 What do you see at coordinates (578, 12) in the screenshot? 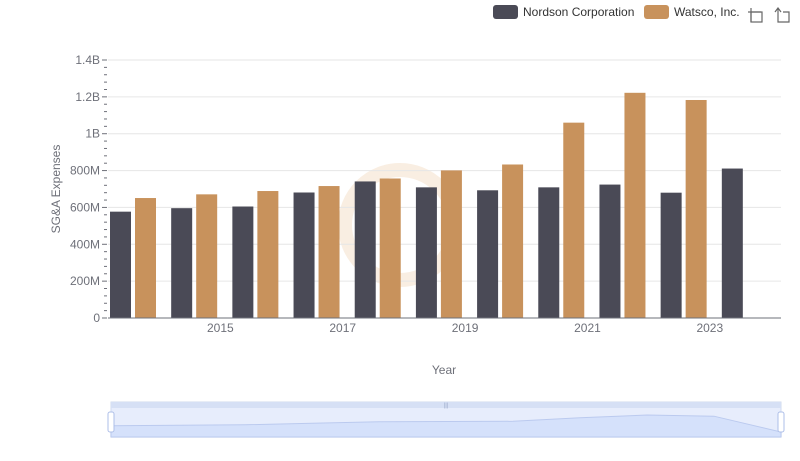
I see `legend-label-nordson: Nordson Corporation` at bounding box center [578, 12].